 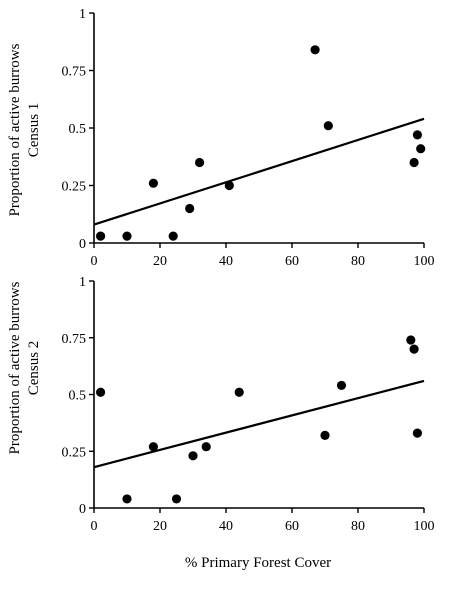 What do you see at coordinates (34, 368) in the screenshot?
I see `y-axis-title-line-2: Census 2` at bounding box center [34, 368].